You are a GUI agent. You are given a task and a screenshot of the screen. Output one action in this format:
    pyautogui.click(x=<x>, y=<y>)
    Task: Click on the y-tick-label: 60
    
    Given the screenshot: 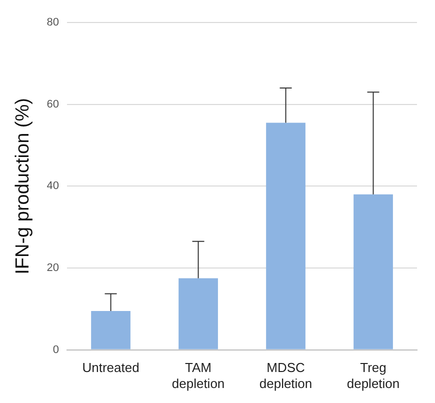 What is the action you would take?
    pyautogui.click(x=53, y=104)
    